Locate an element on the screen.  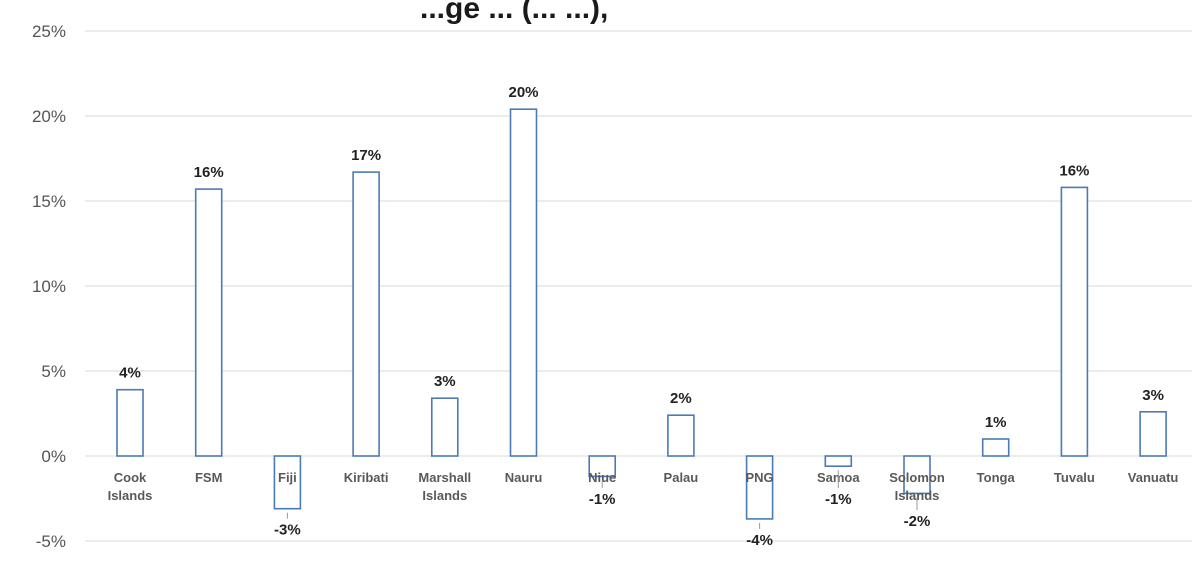
category-label: Nauru is located at coordinates (524, 477).